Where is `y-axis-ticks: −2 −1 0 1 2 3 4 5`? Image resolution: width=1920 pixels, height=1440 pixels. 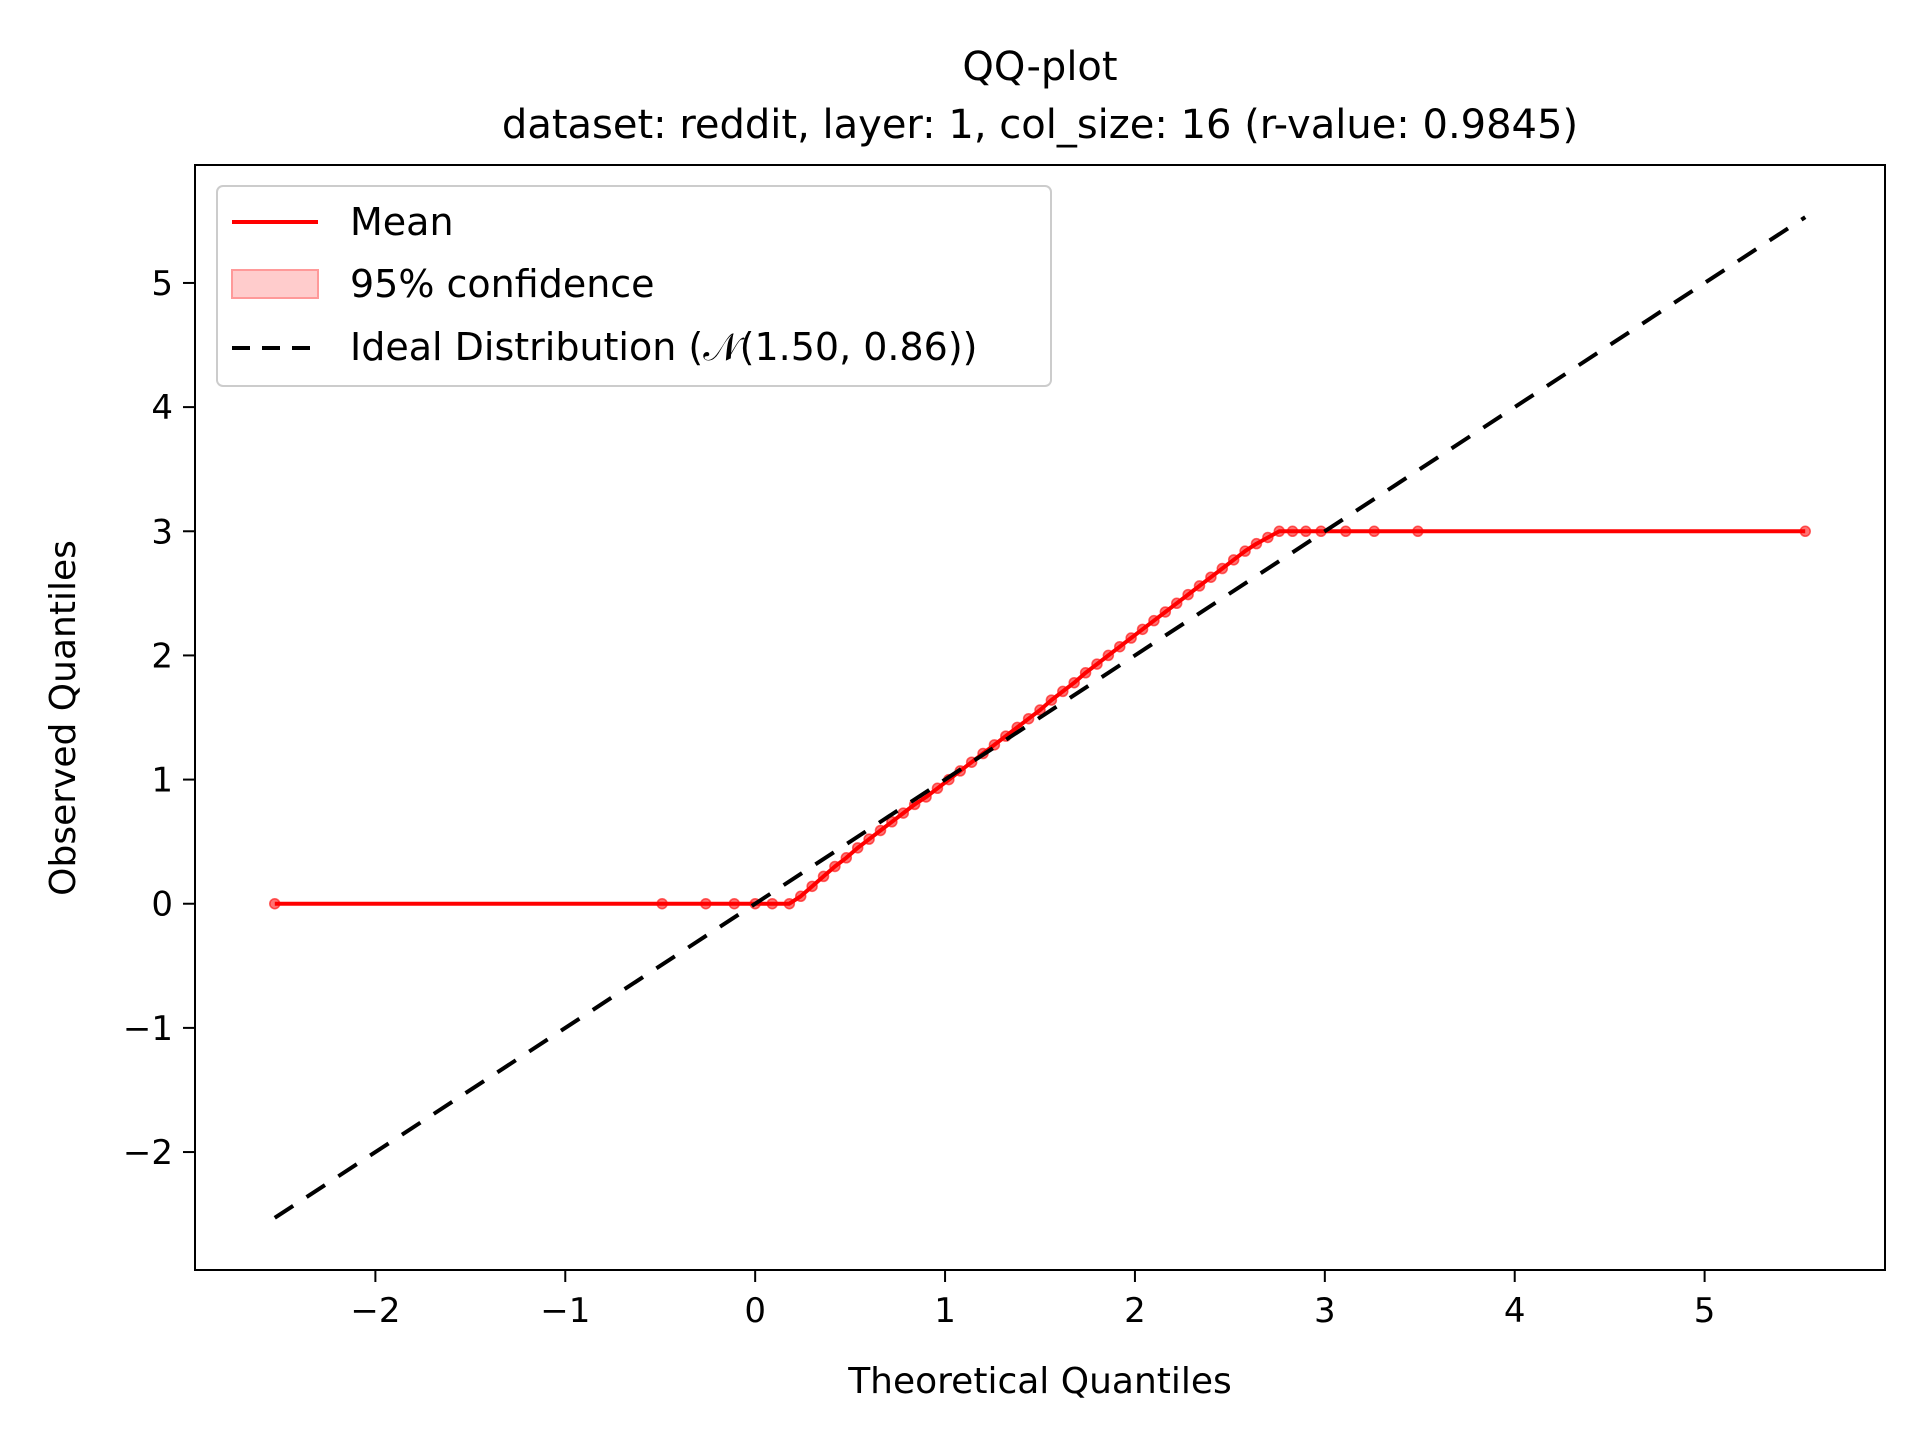 y-axis-ticks: −2 −1 0 1 2 3 4 5 is located at coordinates (159, 718).